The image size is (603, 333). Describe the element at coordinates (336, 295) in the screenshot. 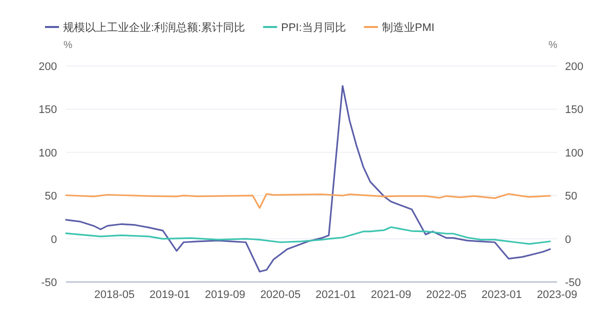

I see `xtick: 2021-01` at that location.